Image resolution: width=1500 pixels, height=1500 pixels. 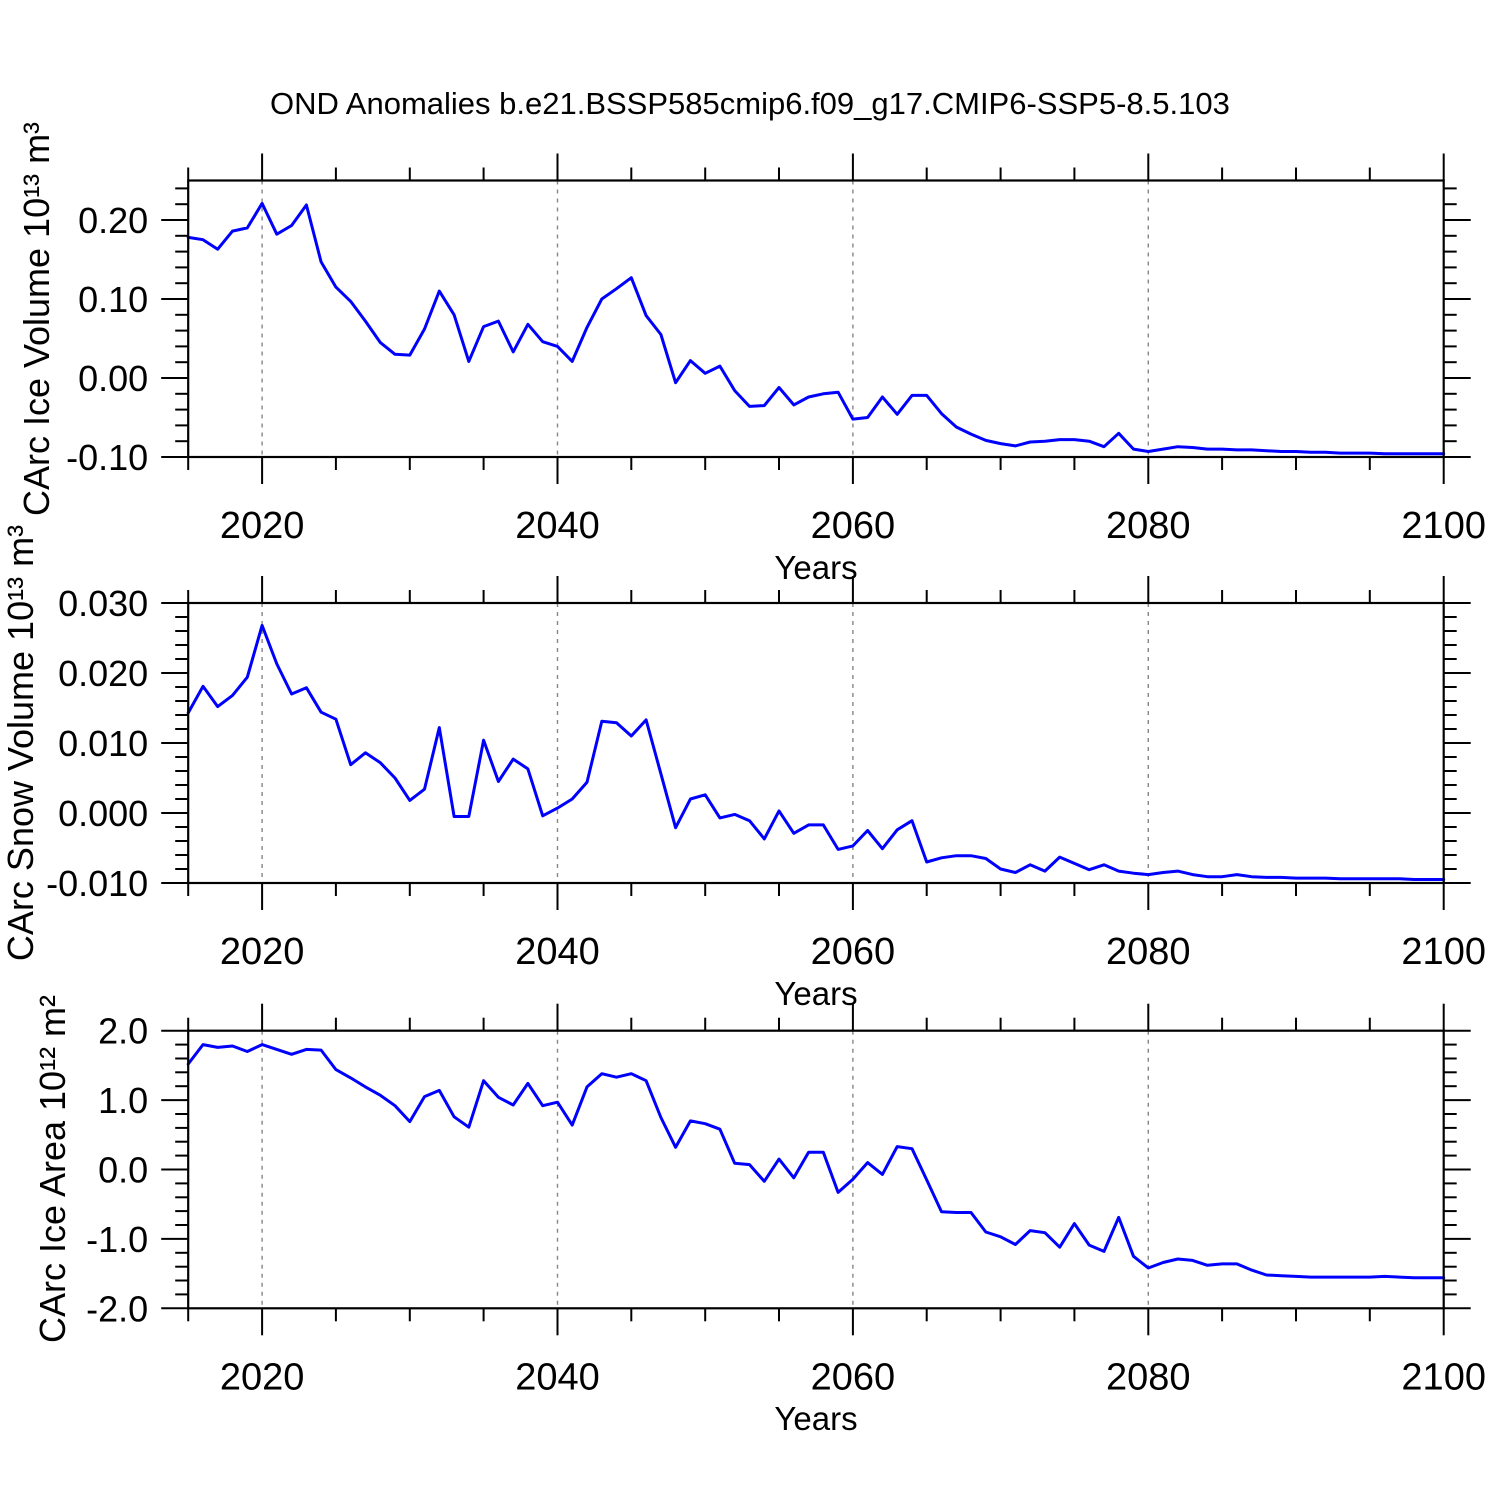 I want to click on y-axis-label-ice-volume: CArc Ice Volume 10¹³ m³, so click(x=36, y=319).